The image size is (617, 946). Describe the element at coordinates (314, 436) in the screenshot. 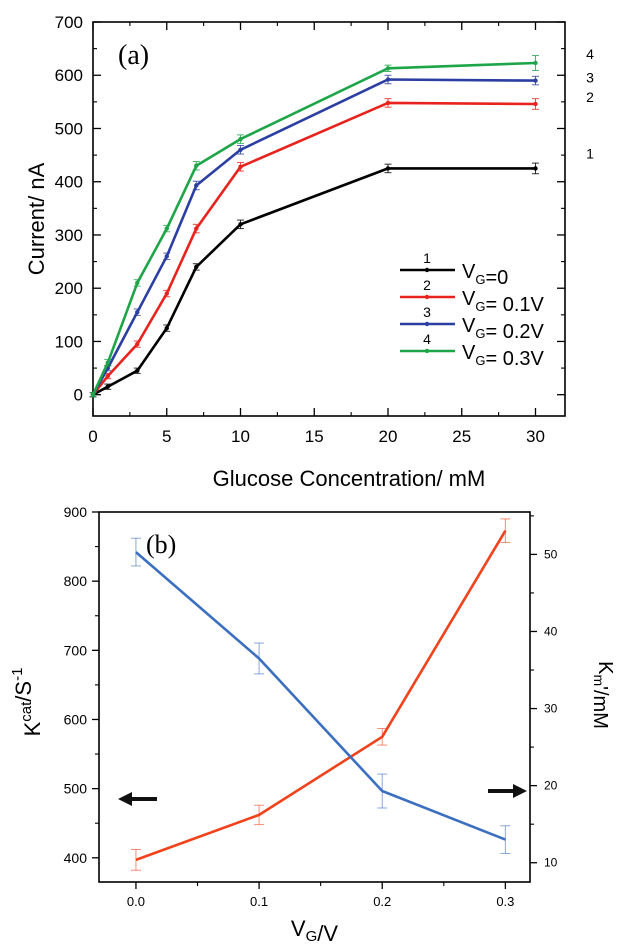

I see `x-tick-label: 15` at that location.